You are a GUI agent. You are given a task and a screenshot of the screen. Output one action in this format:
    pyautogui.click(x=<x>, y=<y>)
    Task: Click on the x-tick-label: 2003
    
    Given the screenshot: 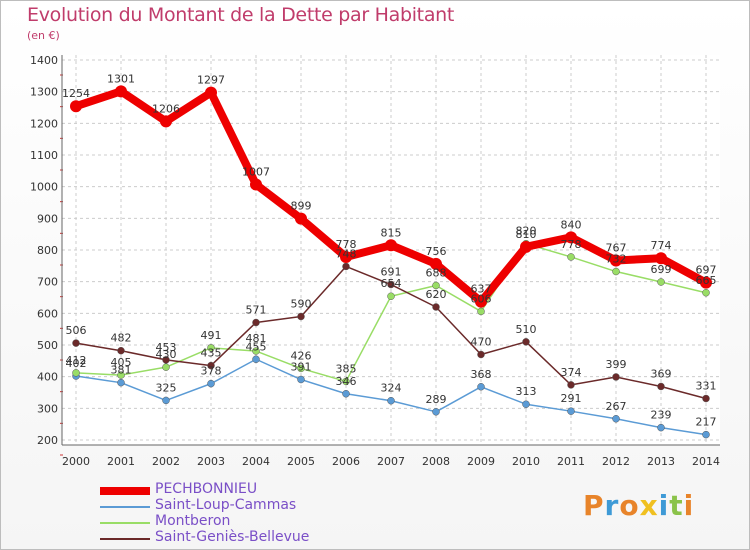 What is the action you would take?
    pyautogui.click(x=211, y=461)
    